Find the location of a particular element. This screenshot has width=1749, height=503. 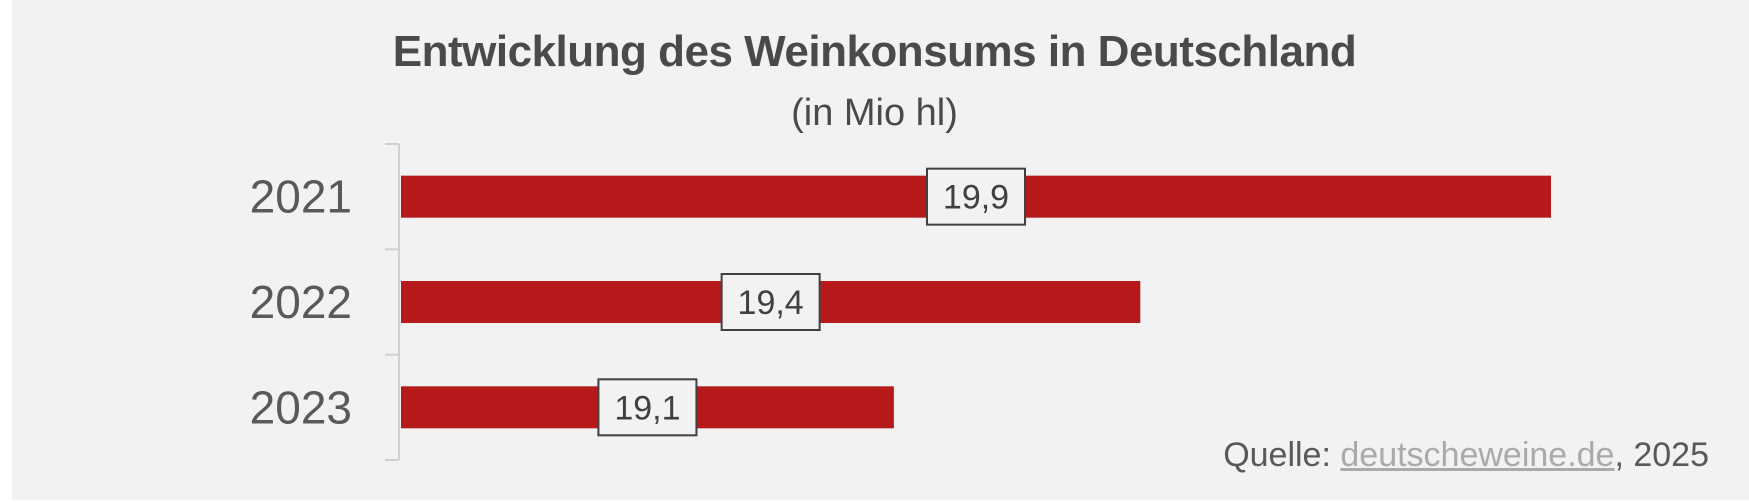

data-label-2022: 19,4 is located at coordinates (771, 303).